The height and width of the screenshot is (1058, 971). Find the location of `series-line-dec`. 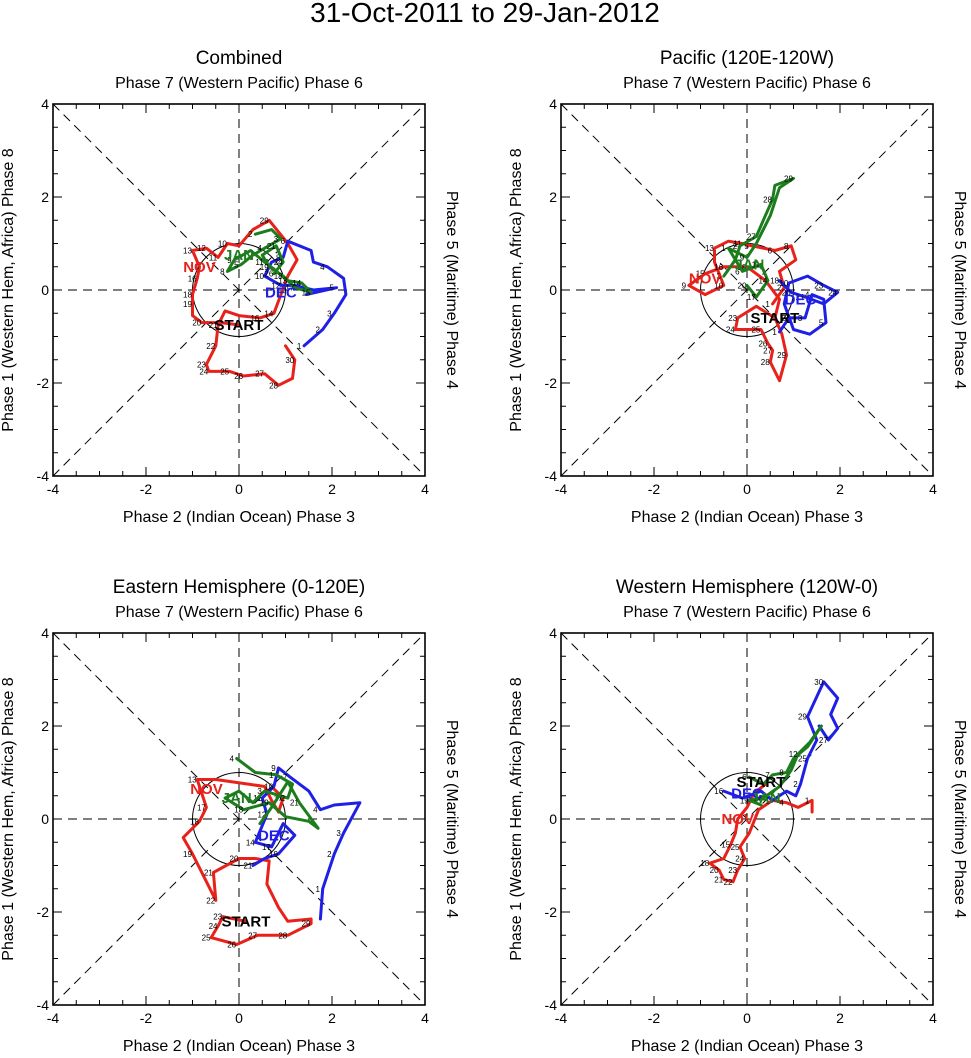

series-line-dec is located at coordinates (306, 843).